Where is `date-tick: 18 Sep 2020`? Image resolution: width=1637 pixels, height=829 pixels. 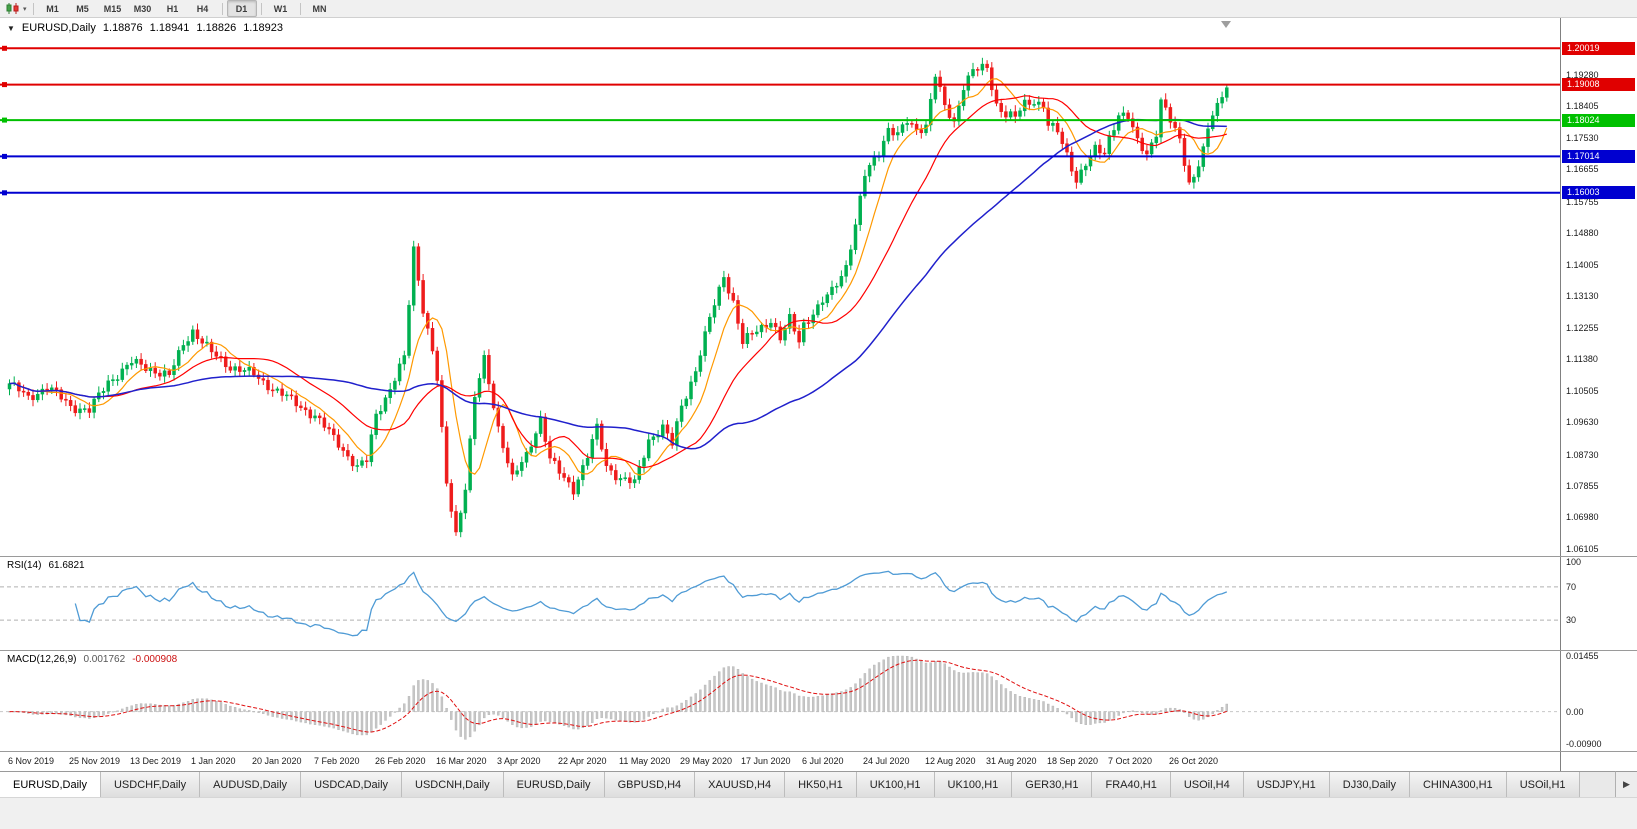
date-tick: 18 Sep 2020 is located at coordinates (1073, 761).